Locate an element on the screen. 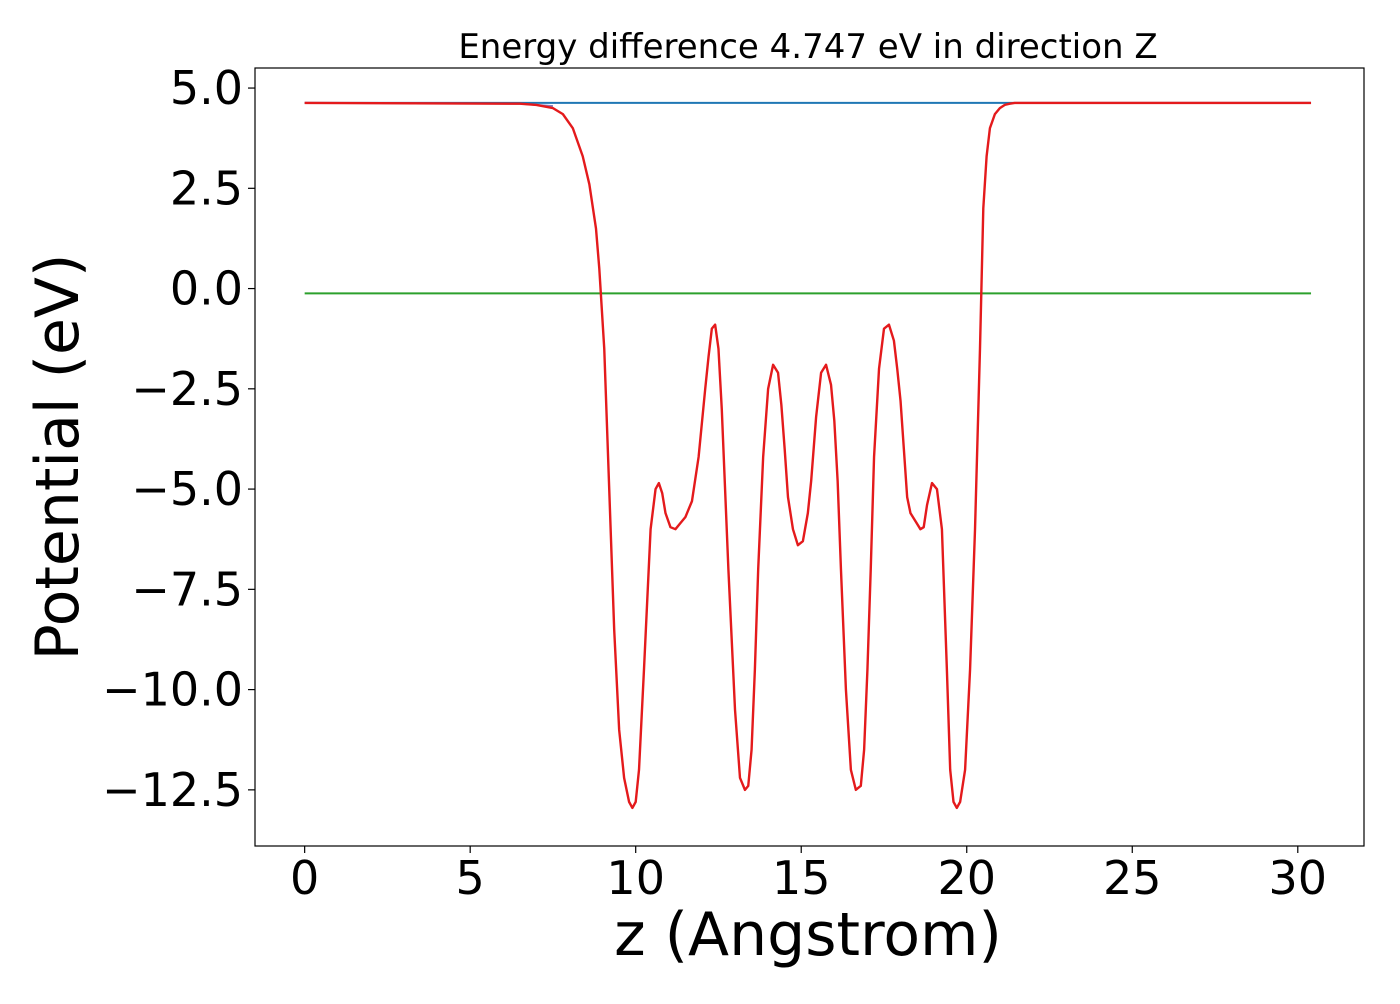 Image resolution: width=1400 pixels, height=1004 pixels. y-tick-label: −5.0 is located at coordinates (187, 489).